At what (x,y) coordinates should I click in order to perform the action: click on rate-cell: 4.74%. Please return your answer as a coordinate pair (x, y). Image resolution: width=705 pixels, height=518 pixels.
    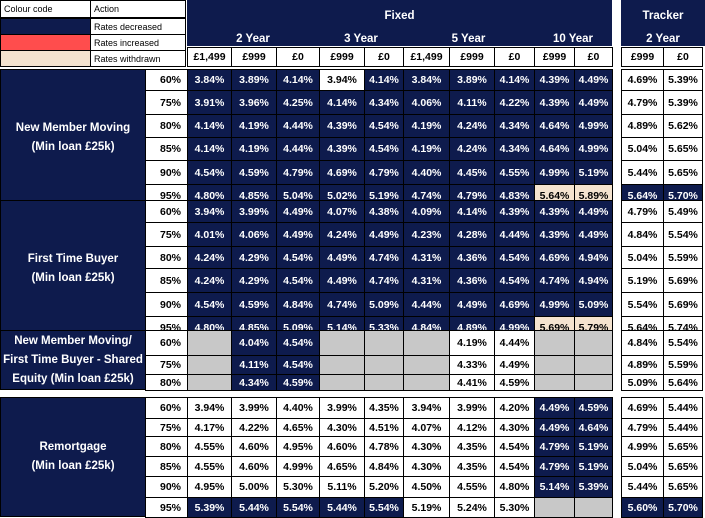
    Looking at the image, I should click on (384, 257).